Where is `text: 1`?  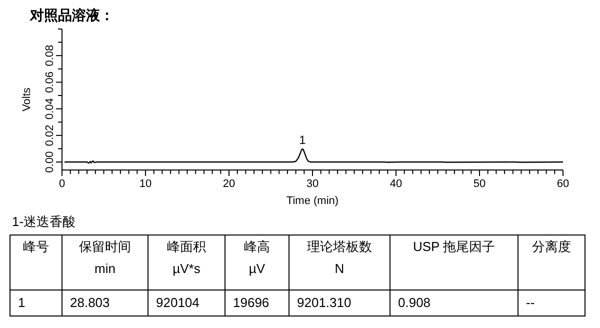 text: 1 is located at coordinates (22, 302).